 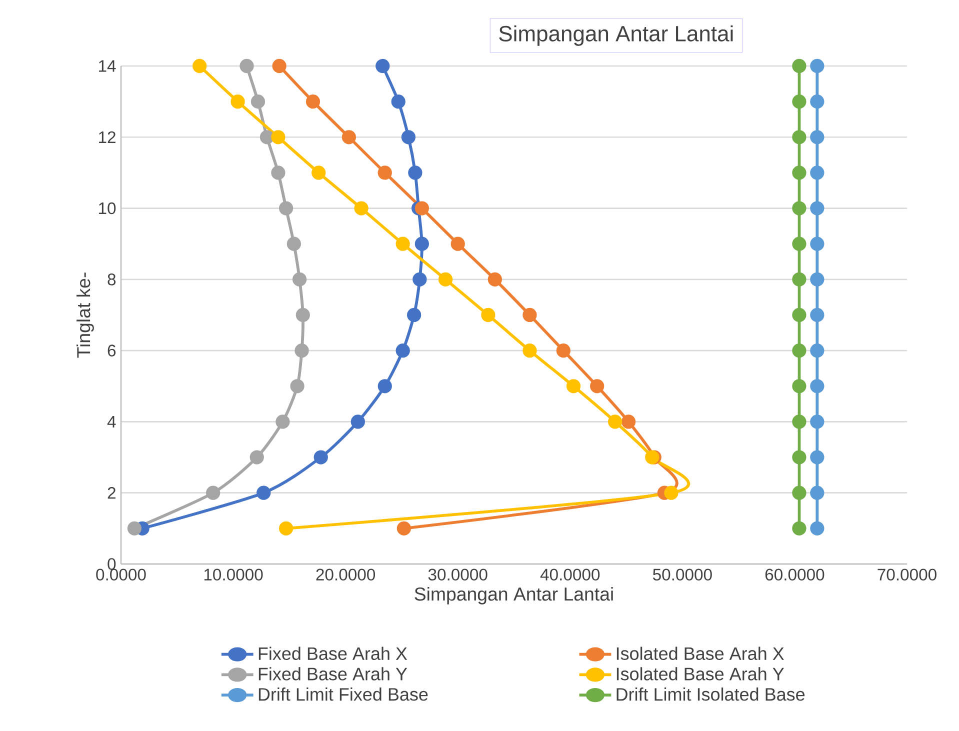 I want to click on y-tick-label: 12, so click(x=107, y=137).